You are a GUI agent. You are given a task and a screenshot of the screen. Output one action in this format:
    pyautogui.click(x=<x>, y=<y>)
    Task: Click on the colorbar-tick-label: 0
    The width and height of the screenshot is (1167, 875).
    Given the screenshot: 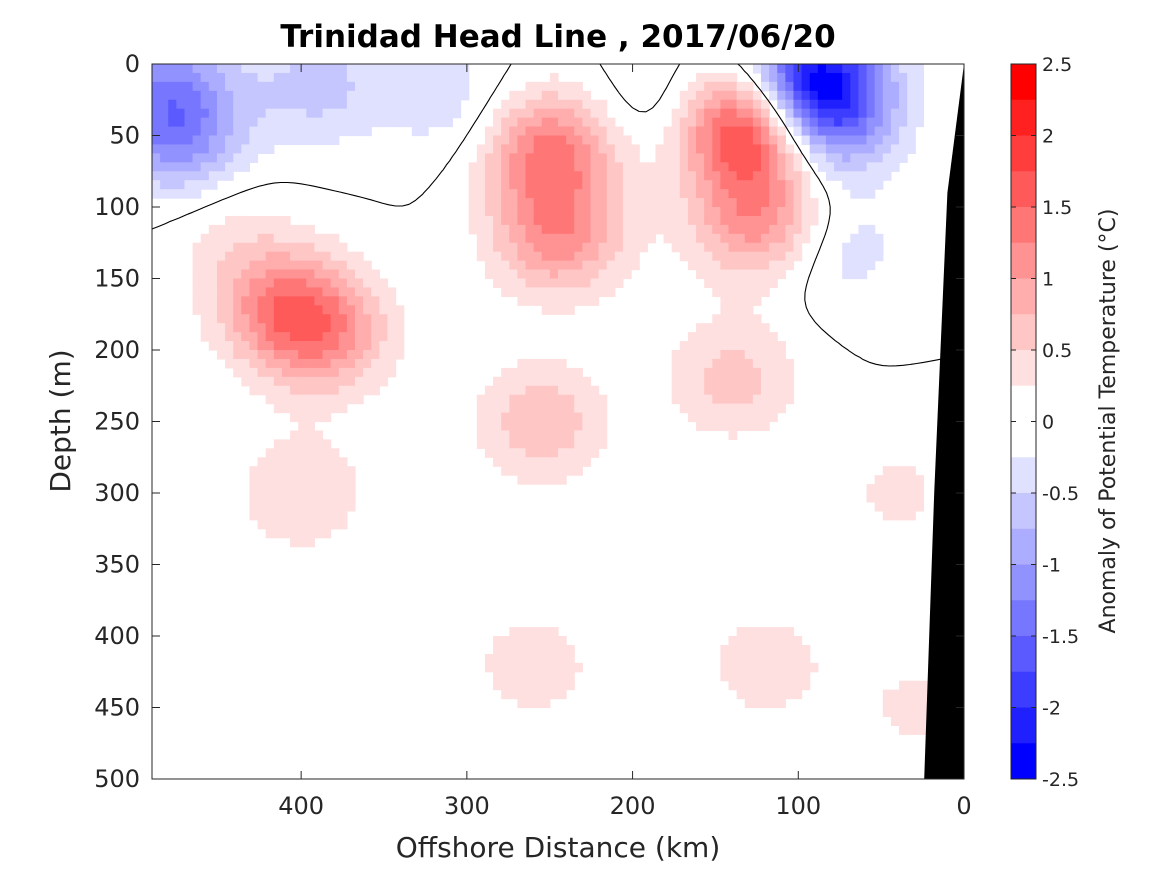 What is the action you would take?
    pyautogui.click(x=1048, y=423)
    